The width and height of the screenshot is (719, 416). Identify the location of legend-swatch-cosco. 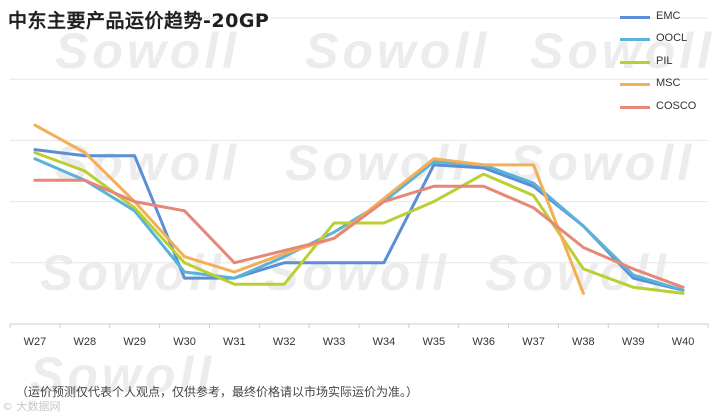
(635, 107).